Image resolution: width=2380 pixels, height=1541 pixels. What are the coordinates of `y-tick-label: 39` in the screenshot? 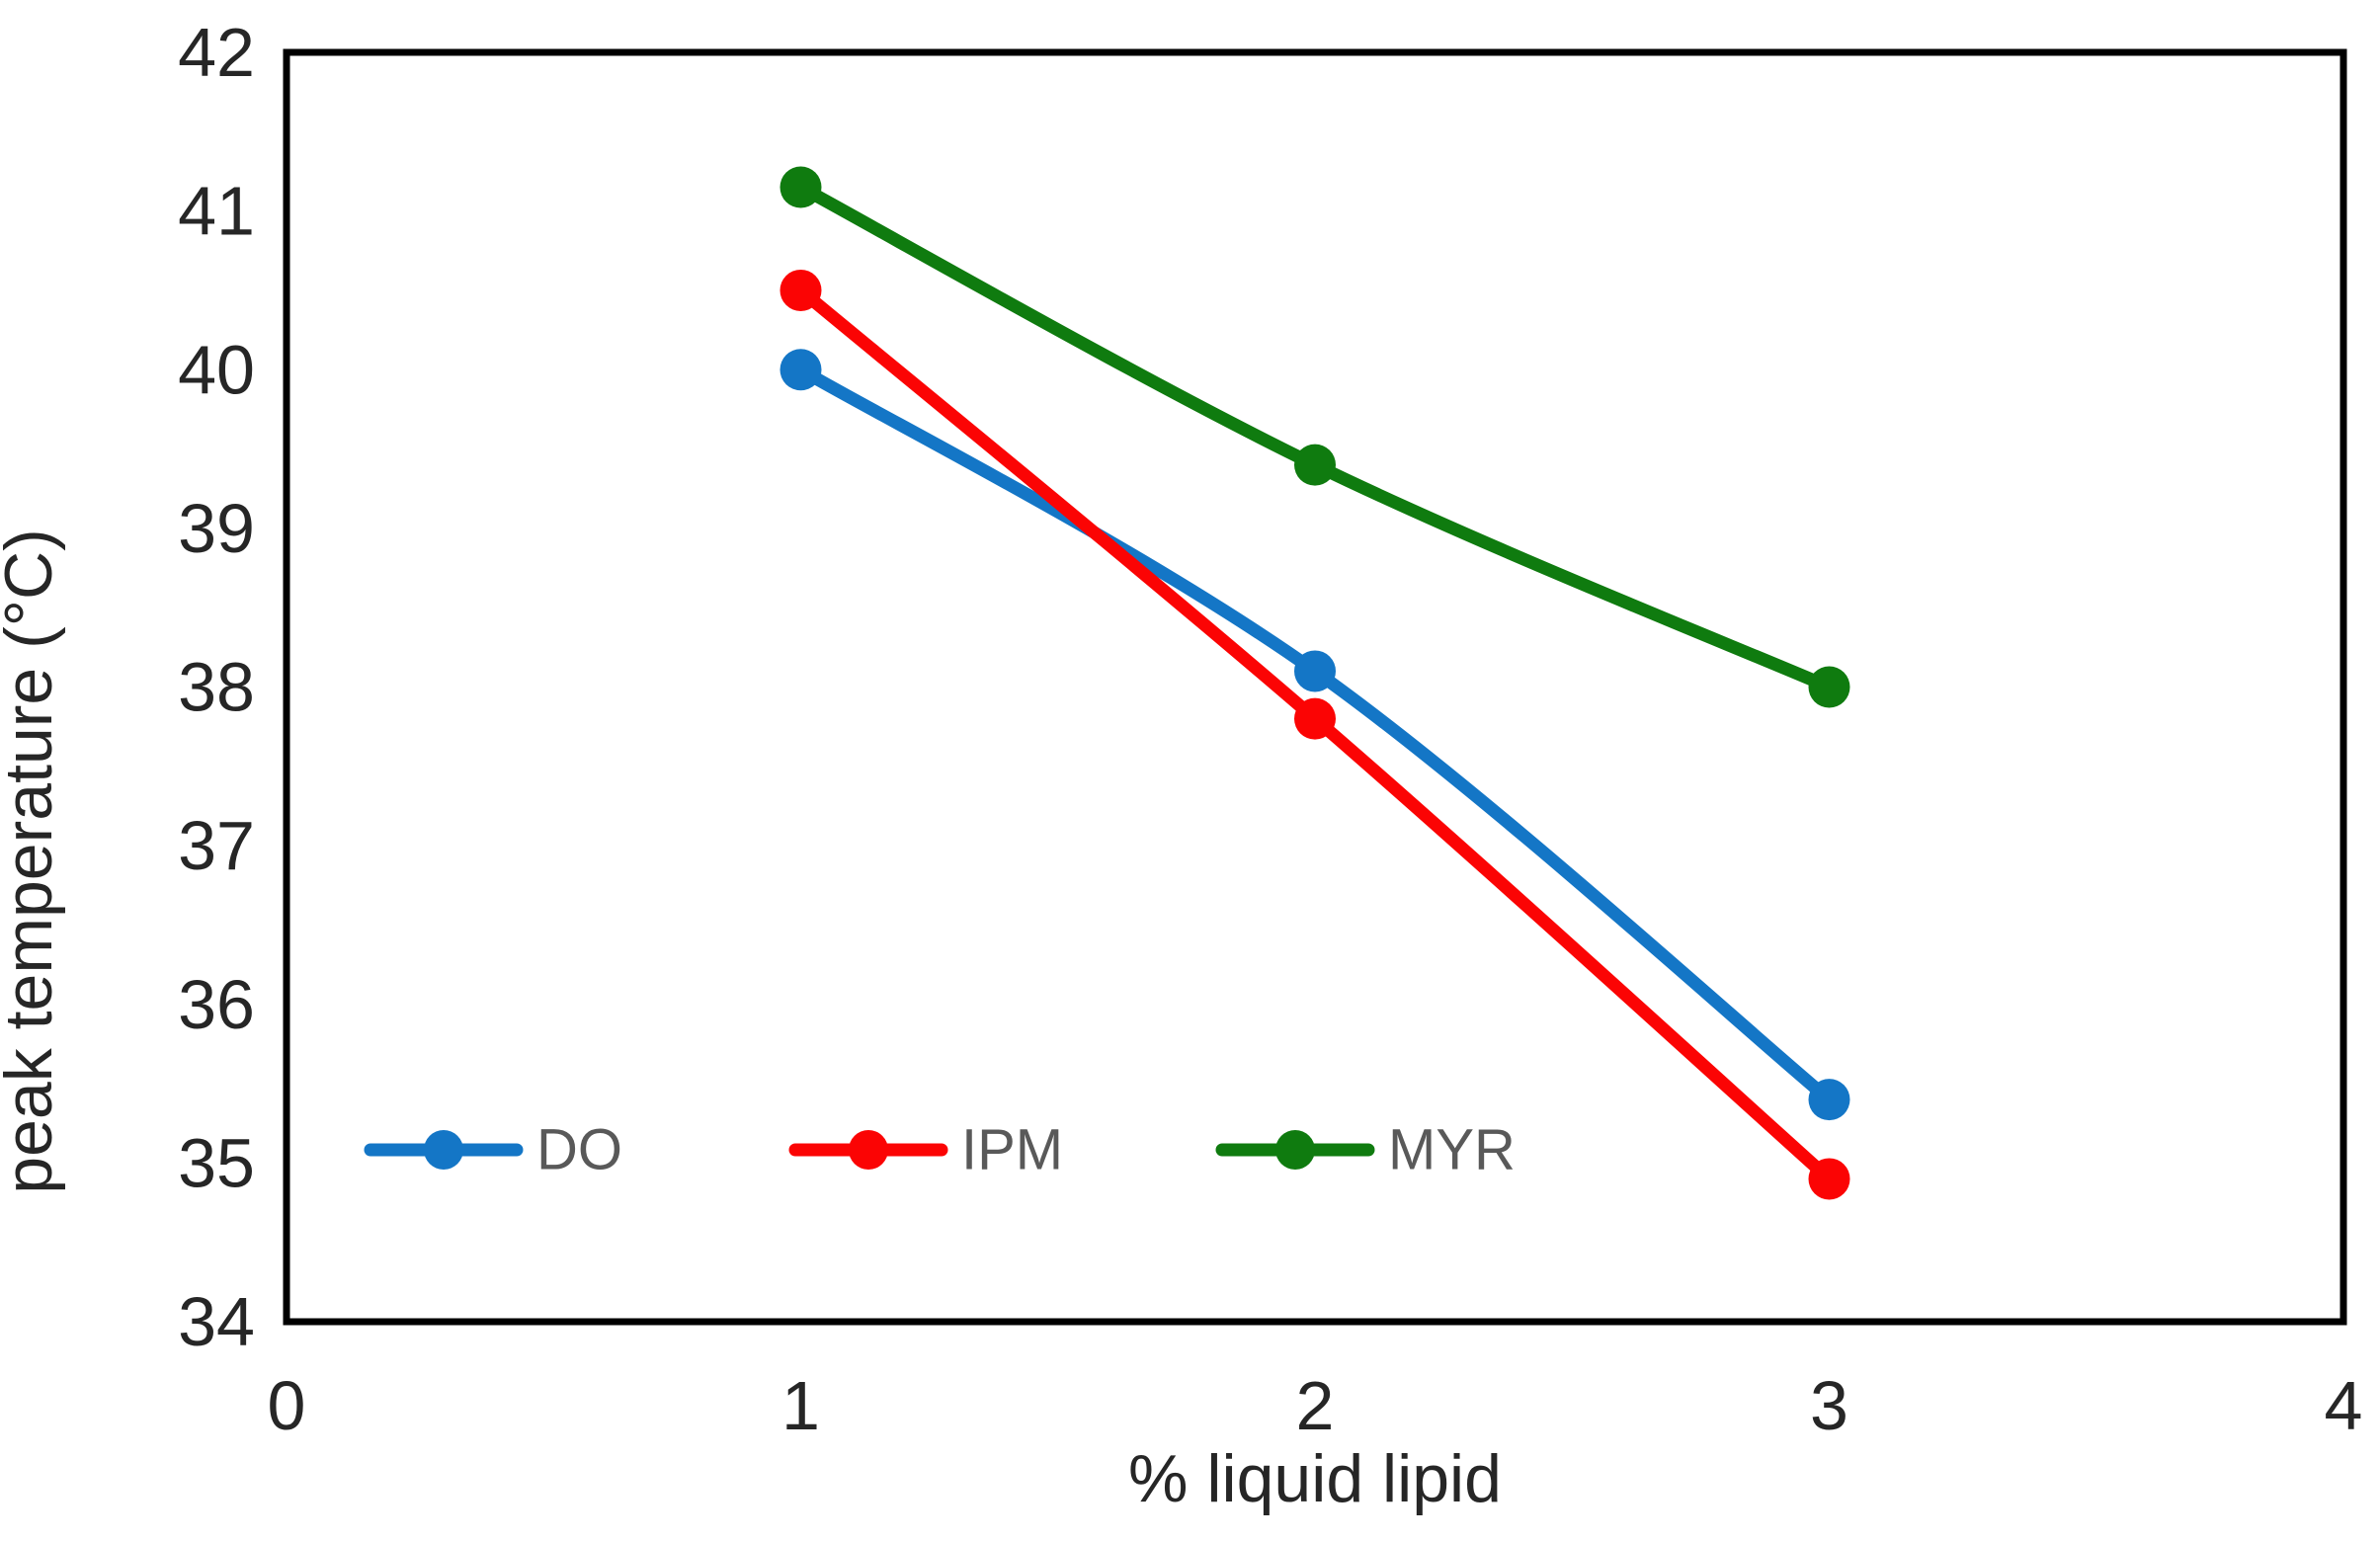 It's located at (216, 528).